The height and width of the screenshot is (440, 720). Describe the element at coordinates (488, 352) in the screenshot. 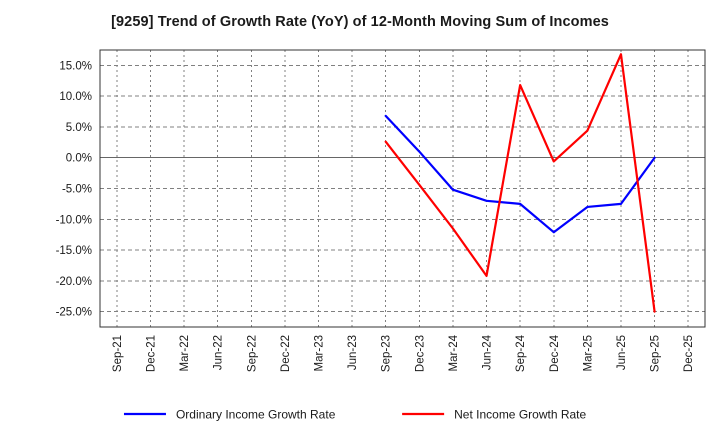

I see `x-axis-tick-label: Jun-24` at that location.